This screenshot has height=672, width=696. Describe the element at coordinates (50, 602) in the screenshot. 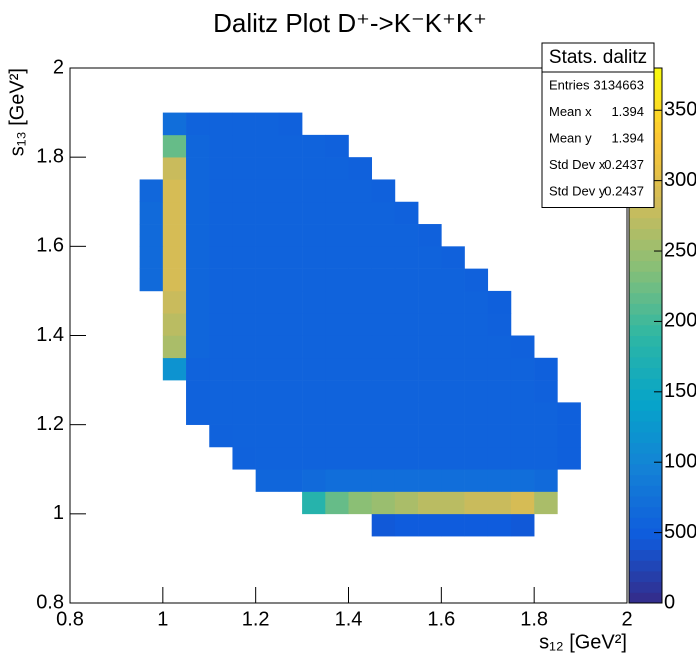

I see `y-tick-label: 0.8` at that location.